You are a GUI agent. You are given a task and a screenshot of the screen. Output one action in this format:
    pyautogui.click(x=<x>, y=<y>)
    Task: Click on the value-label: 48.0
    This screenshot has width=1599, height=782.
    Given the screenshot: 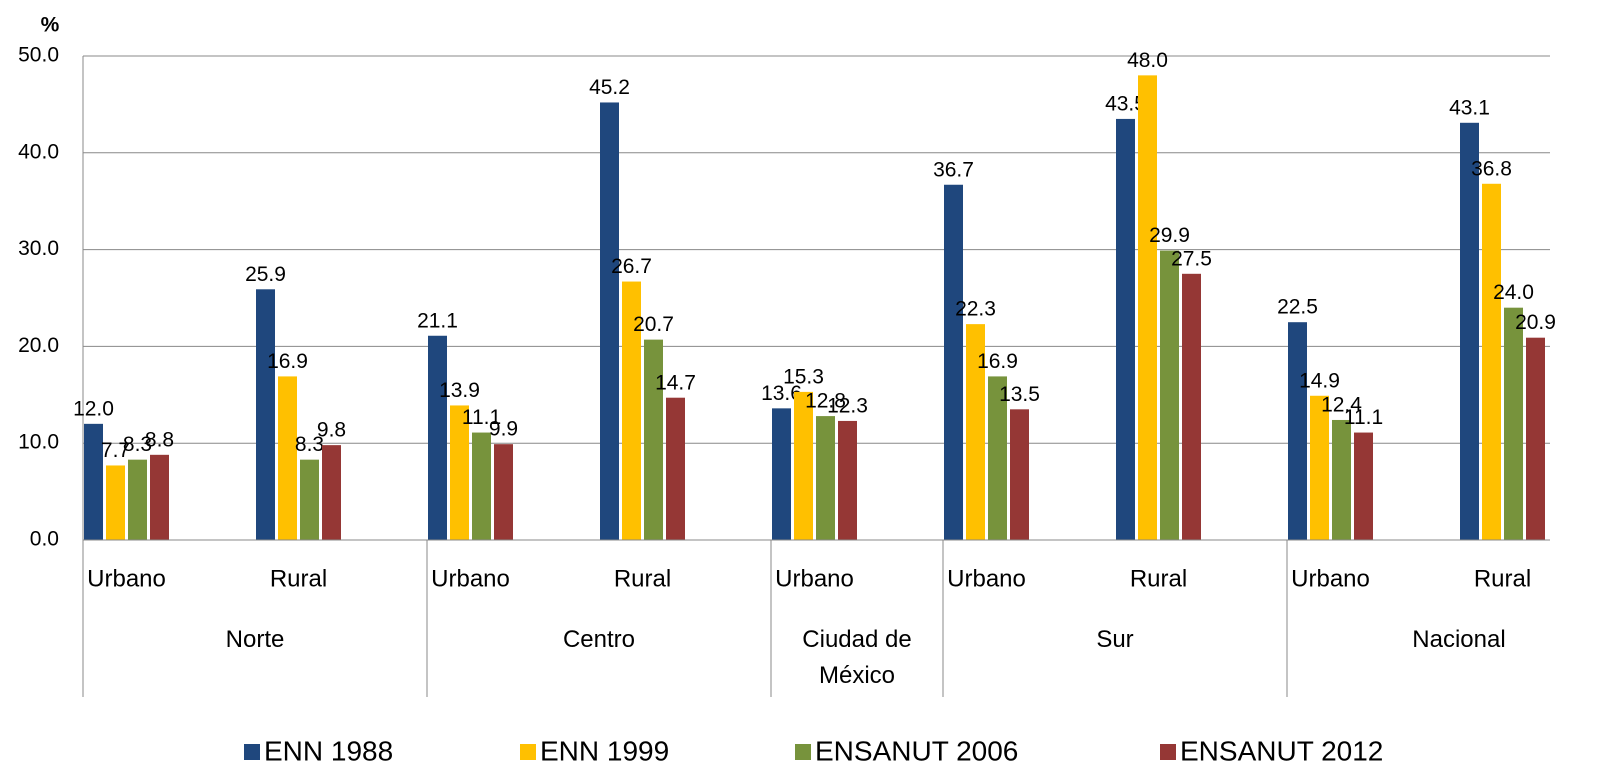 What is the action you would take?
    pyautogui.click(x=1147, y=60)
    